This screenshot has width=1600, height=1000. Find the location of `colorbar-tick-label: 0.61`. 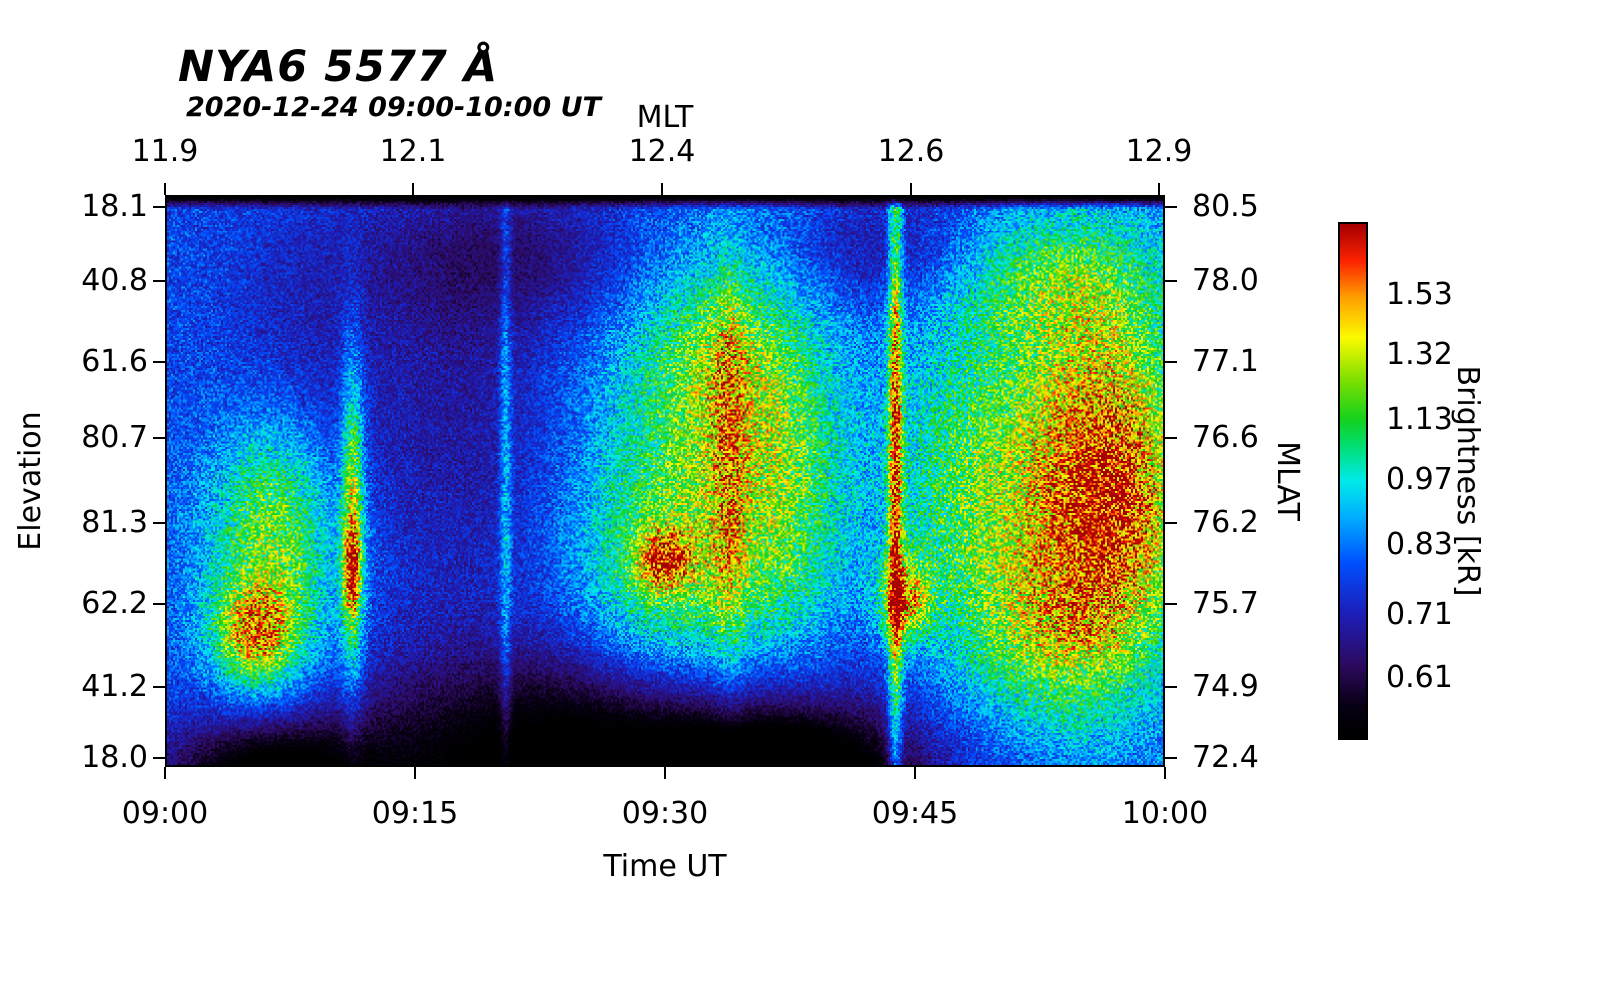

colorbar-tick-label: 0.61 is located at coordinates (1419, 677).